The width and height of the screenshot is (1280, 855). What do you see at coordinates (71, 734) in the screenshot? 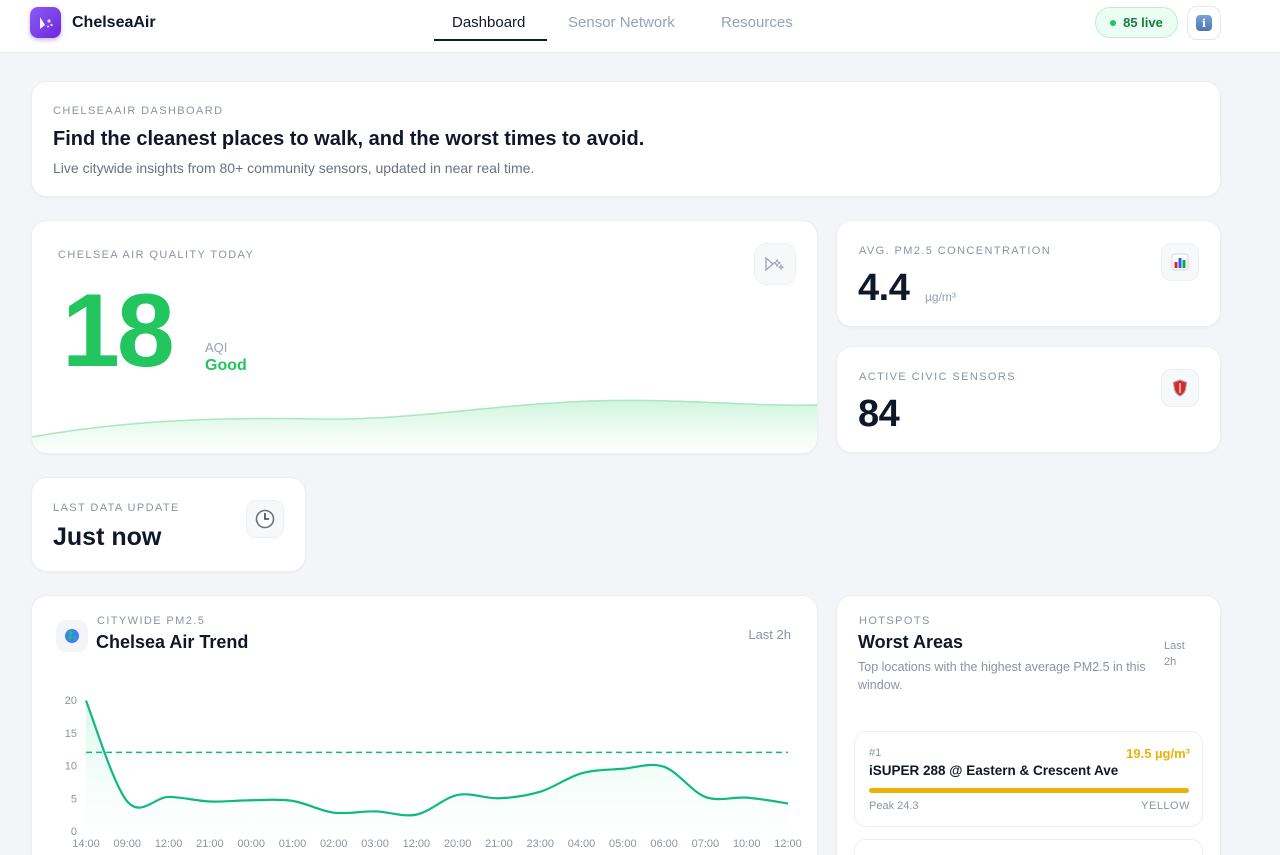
I see `y-tick-label: 15` at bounding box center [71, 734].